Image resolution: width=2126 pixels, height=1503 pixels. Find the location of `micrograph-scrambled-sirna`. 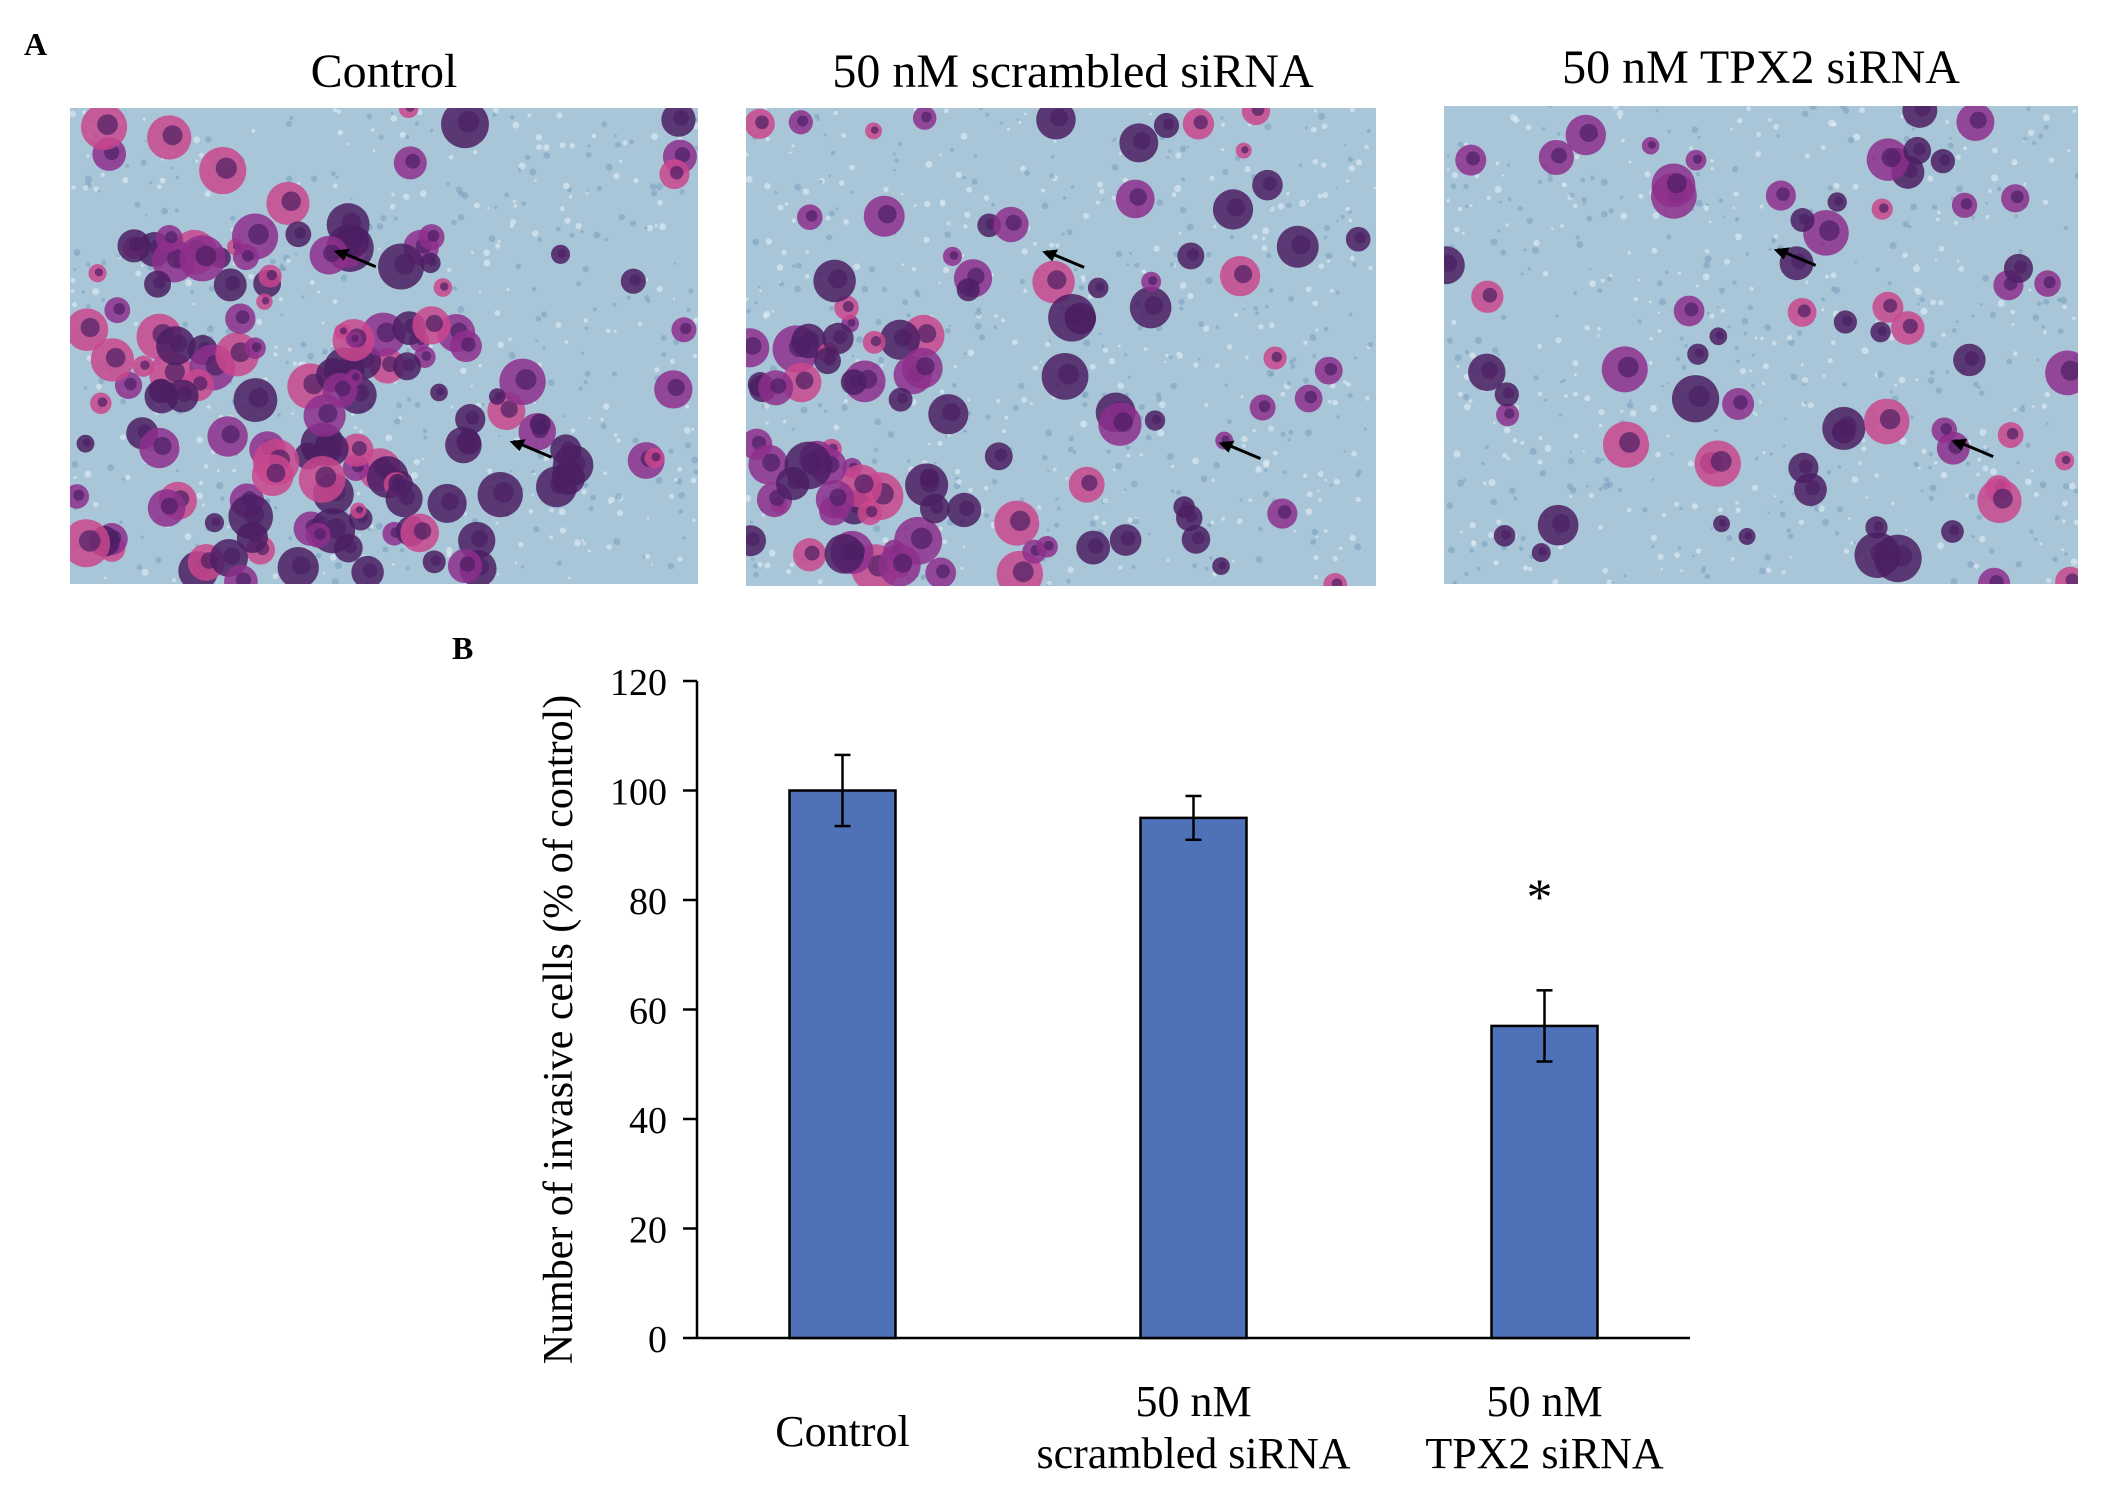

micrograph-scrambled-sirna is located at coordinates (1061, 347).